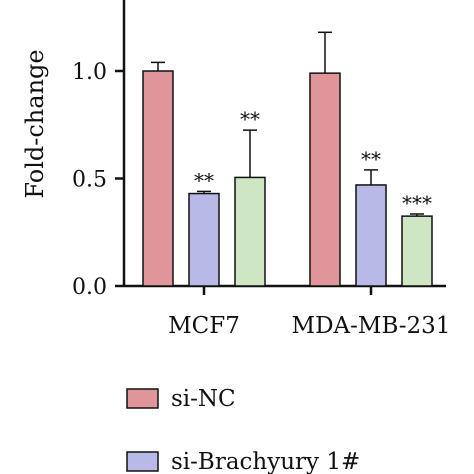  Describe the element at coordinates (417, 203) in the screenshot. I see `significance-marker: ***` at that location.